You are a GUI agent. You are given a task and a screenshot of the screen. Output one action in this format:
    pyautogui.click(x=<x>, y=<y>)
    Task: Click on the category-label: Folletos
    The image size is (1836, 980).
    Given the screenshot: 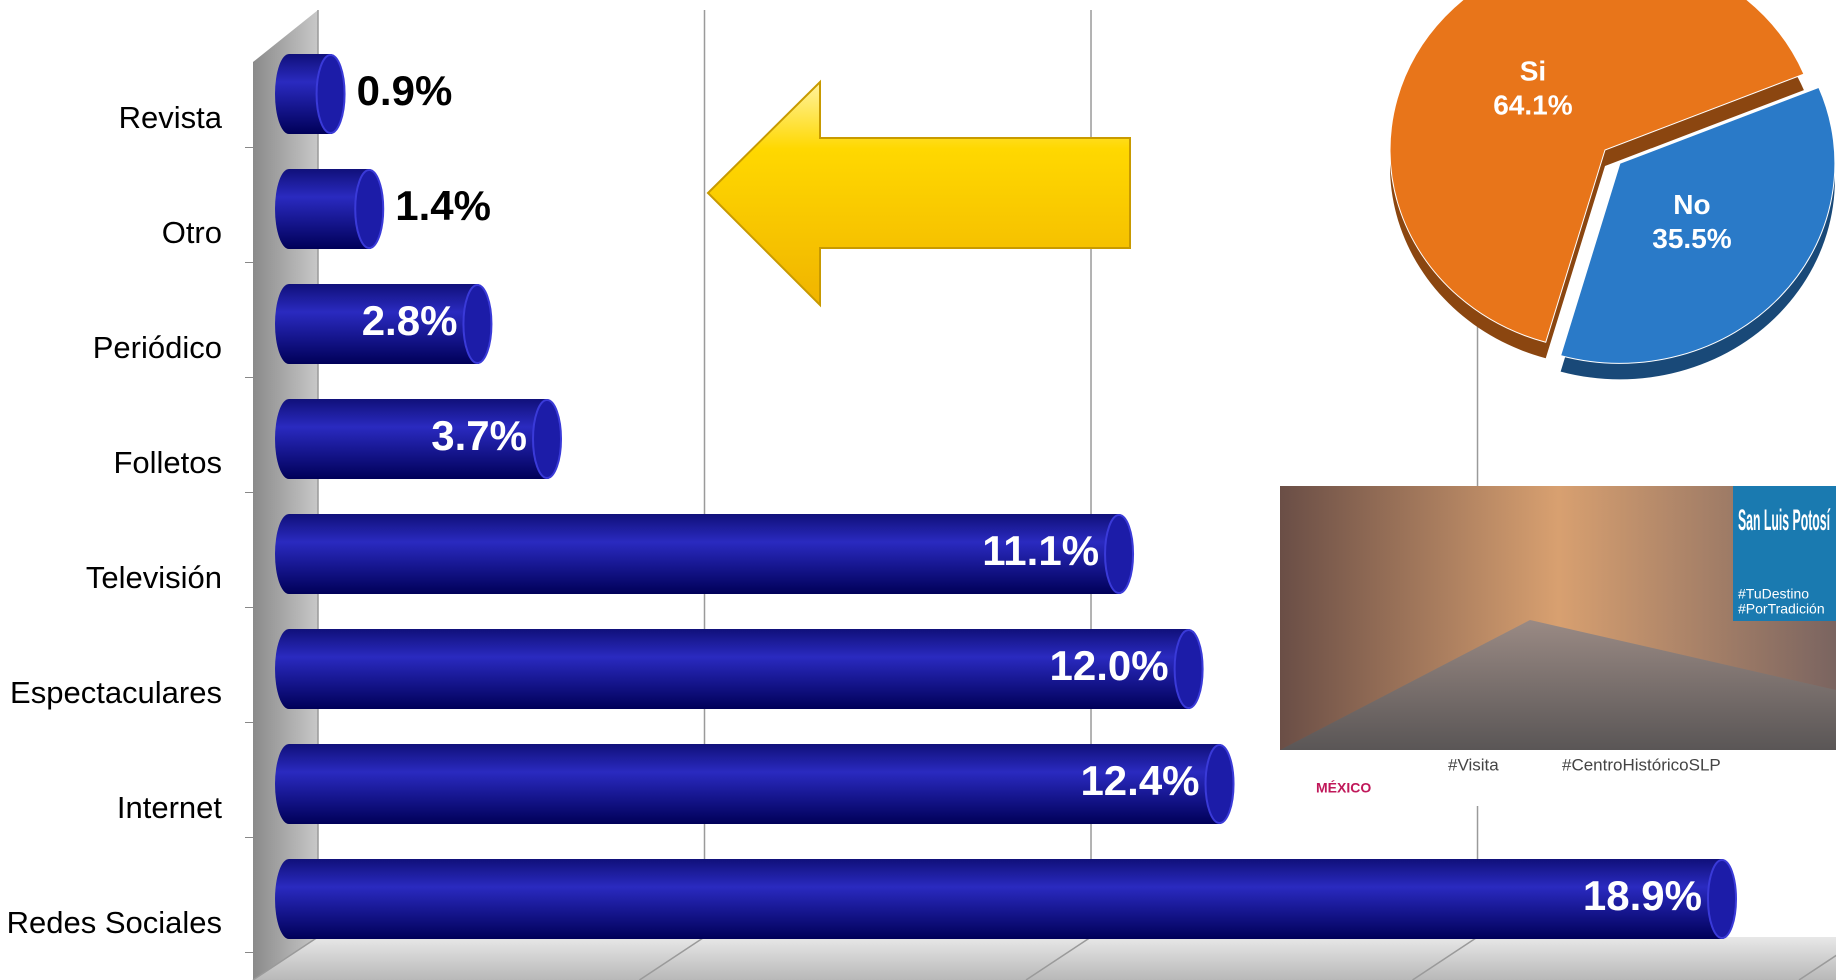 What is the action you would take?
    pyautogui.click(x=167, y=462)
    